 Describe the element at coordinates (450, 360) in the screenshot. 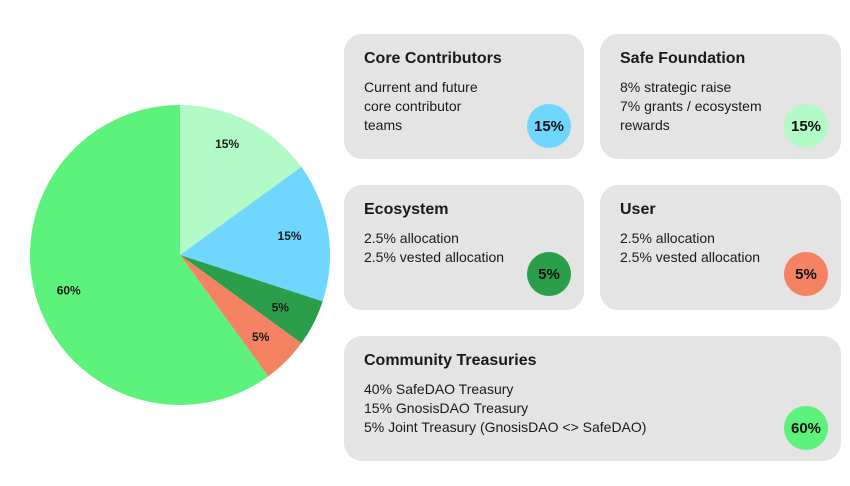

I see `card-title: Community Treasuries` at that location.